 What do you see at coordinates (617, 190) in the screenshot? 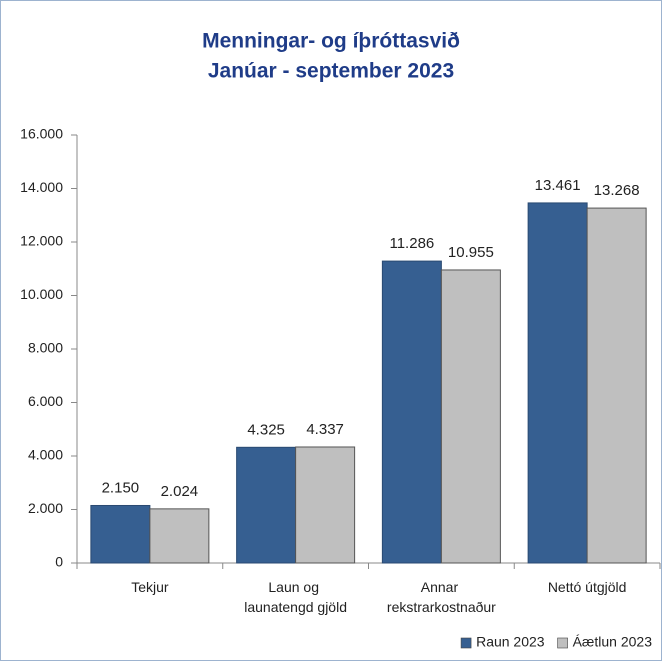
I see `data-label: 13.268` at bounding box center [617, 190].